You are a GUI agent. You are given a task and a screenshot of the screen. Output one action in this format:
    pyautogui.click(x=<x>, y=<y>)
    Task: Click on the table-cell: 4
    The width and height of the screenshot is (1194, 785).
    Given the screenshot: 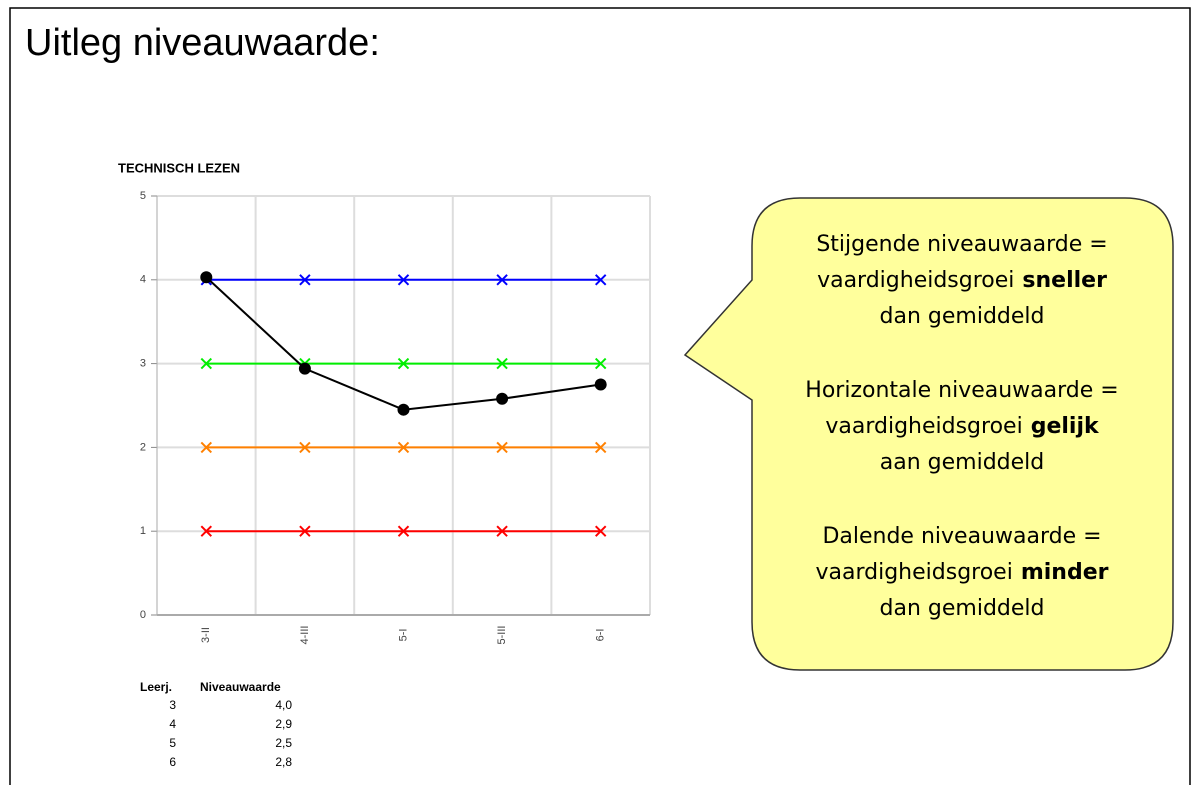 What is the action you would take?
    pyautogui.click(x=172, y=724)
    